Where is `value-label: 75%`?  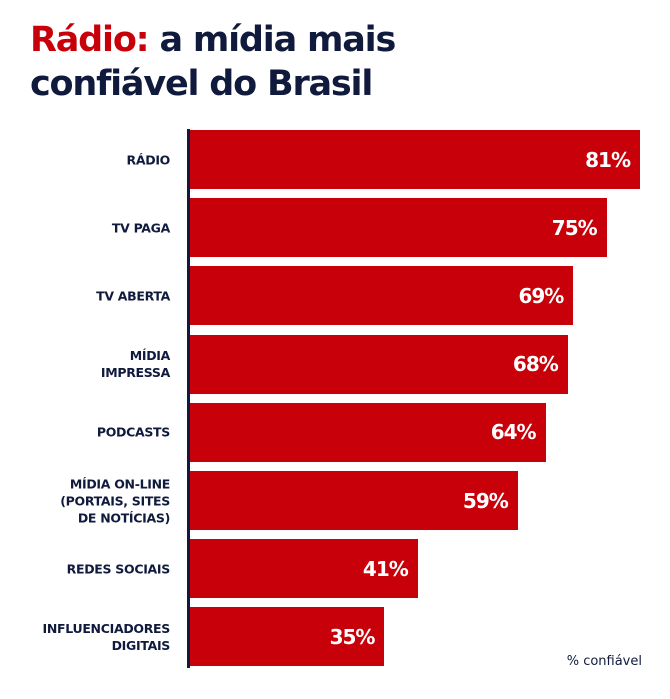
value-label: 75% is located at coordinates (574, 227).